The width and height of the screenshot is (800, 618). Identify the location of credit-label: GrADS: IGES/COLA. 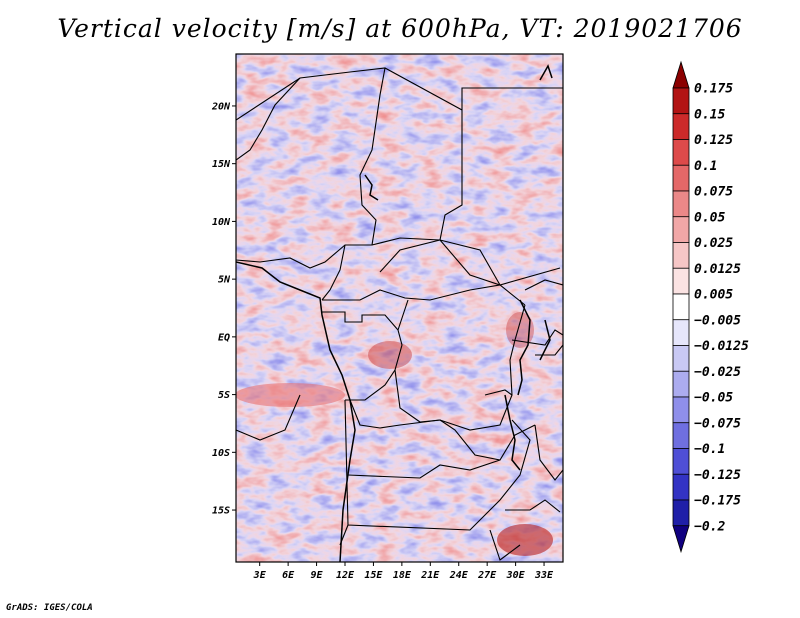
(49, 608).